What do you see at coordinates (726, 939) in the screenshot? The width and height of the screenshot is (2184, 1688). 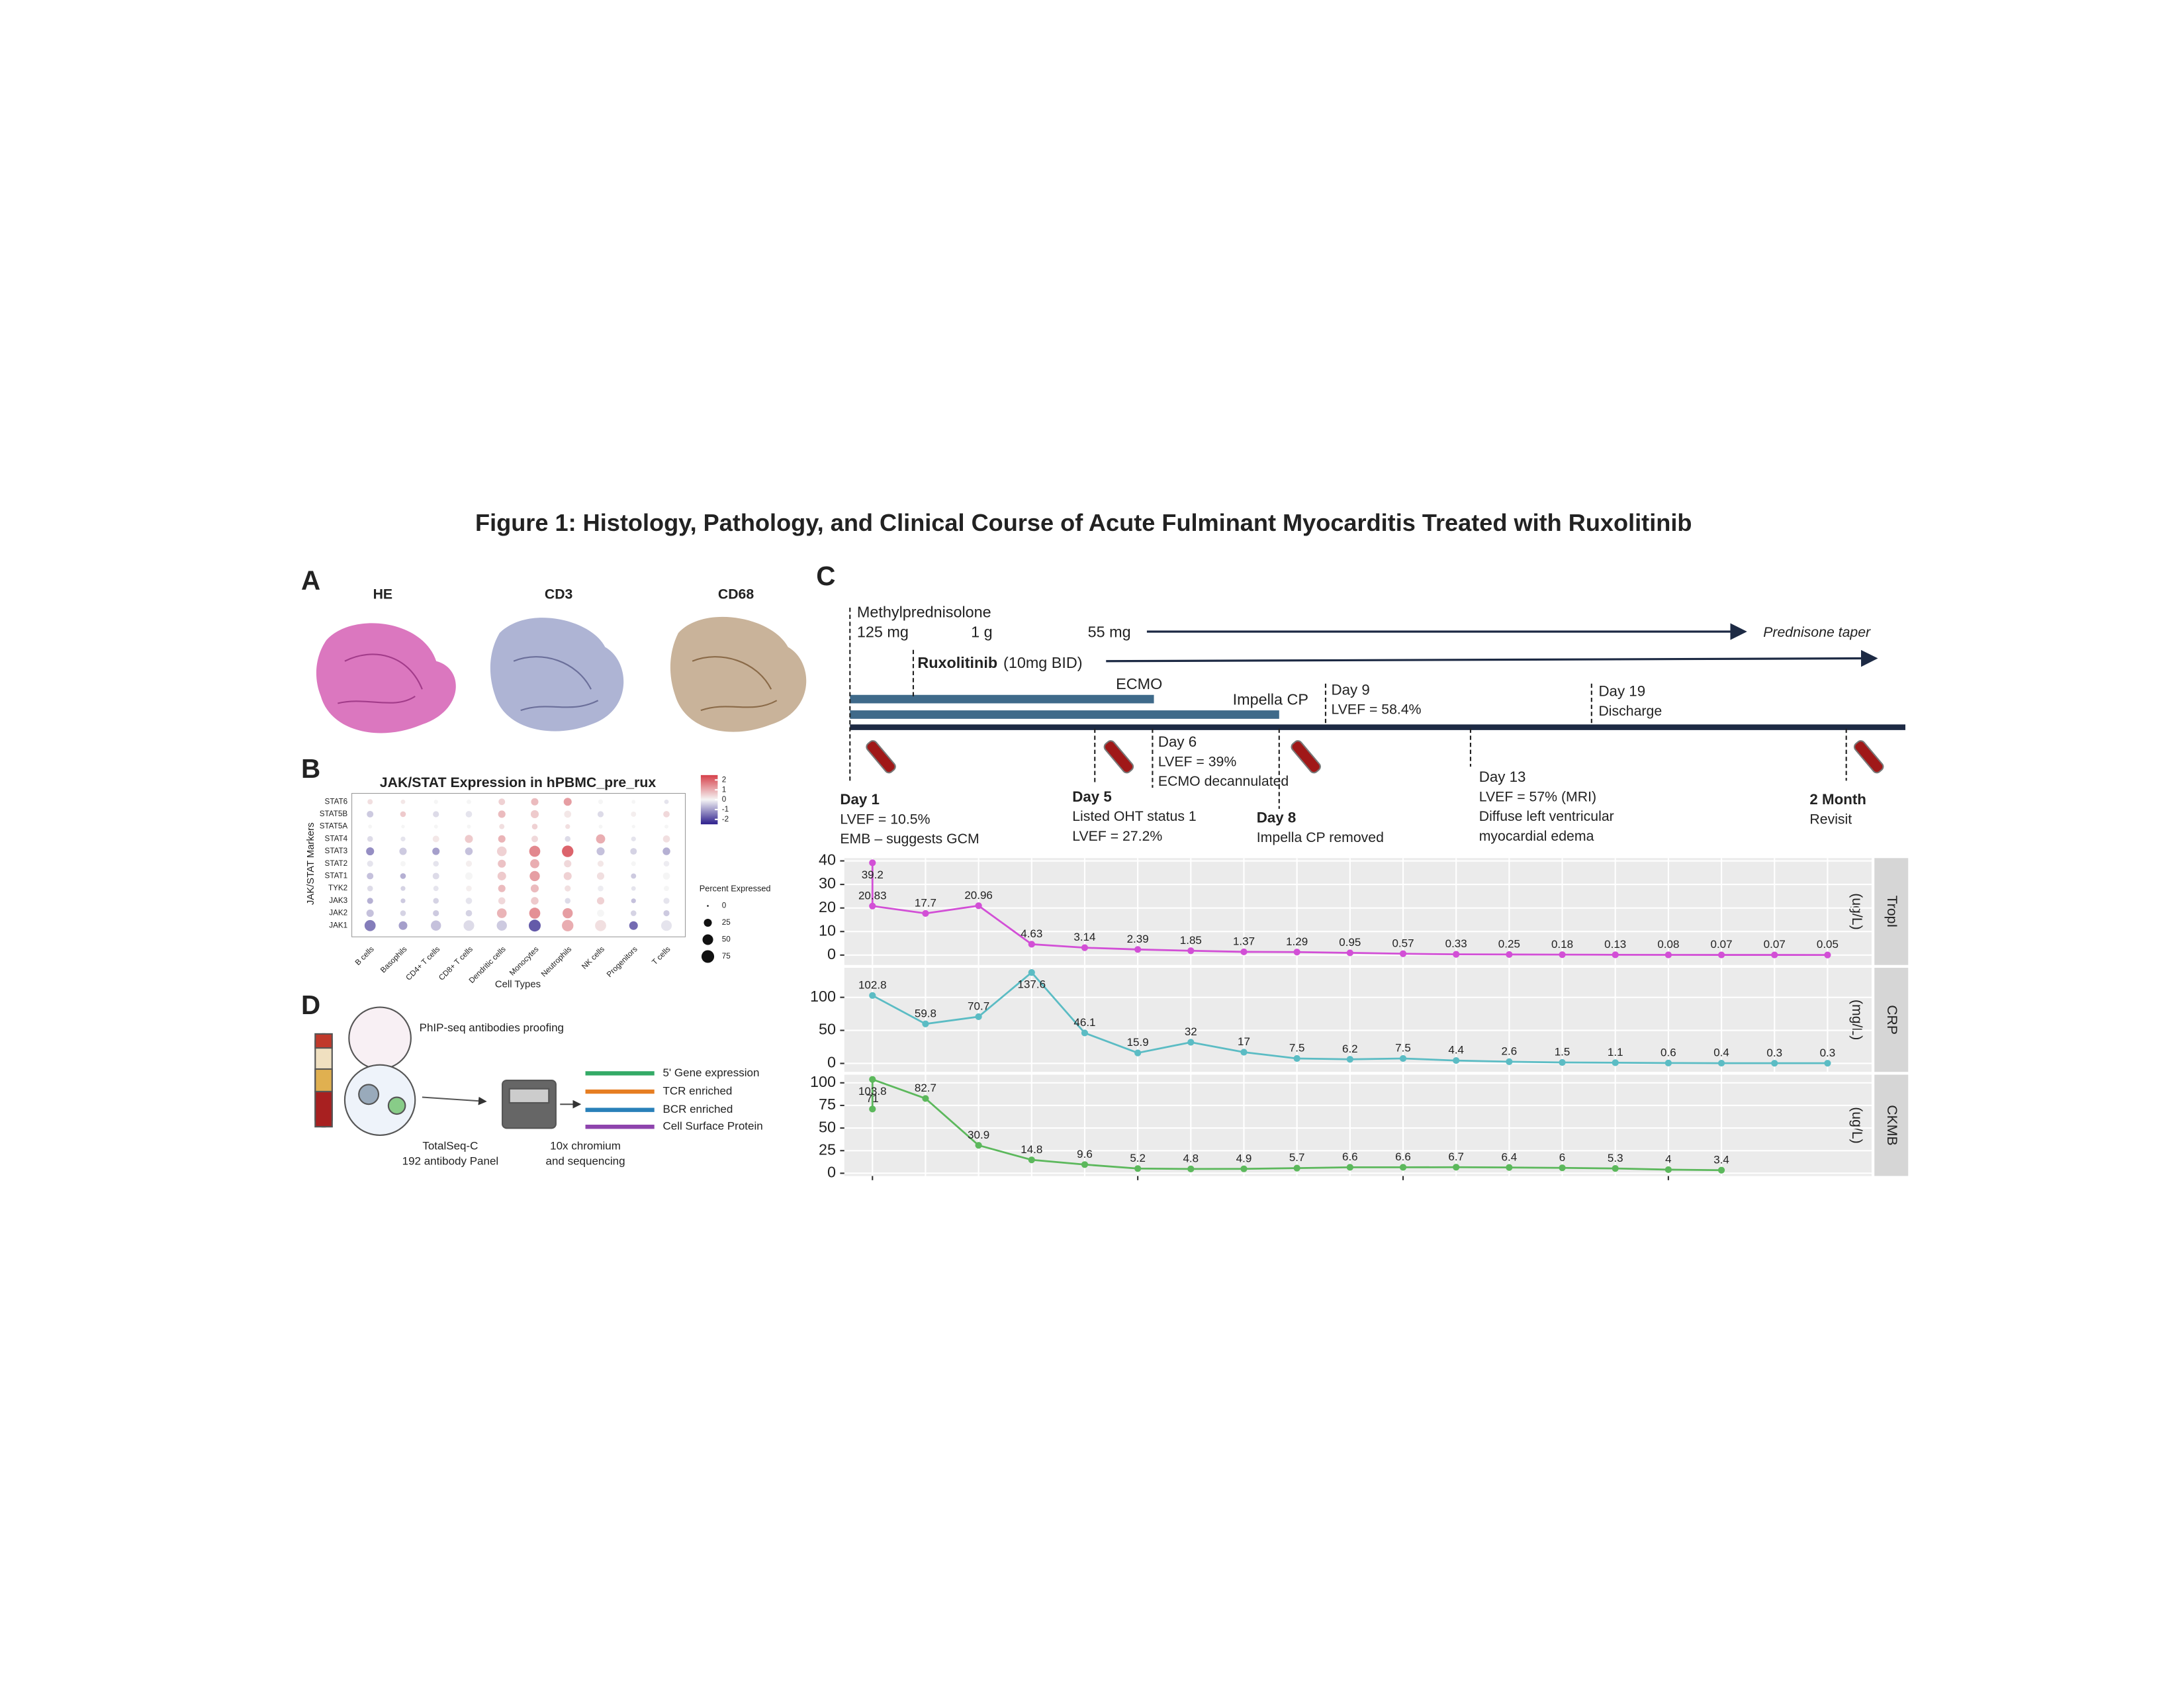 I see `legend-label: 50` at bounding box center [726, 939].